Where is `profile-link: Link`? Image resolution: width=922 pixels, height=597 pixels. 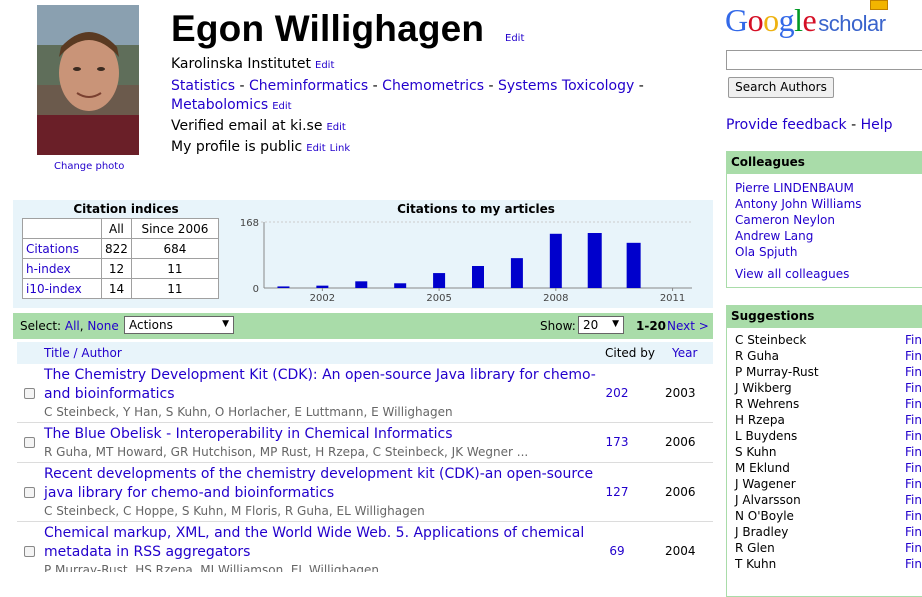 profile-link: Link is located at coordinates (340, 148).